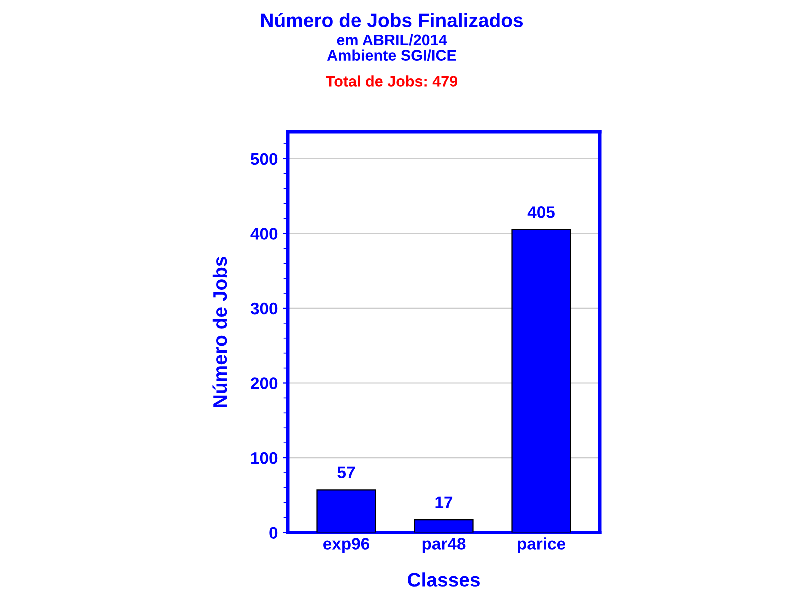 Image resolution: width=800 pixels, height=600 pixels. I want to click on data-label: 405, so click(541, 212).